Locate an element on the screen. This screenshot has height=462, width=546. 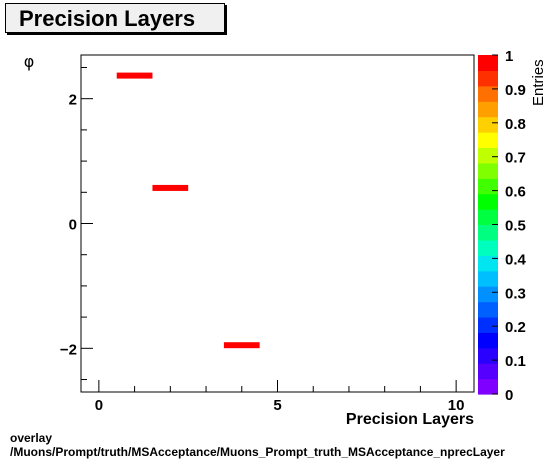
palette-tick-label-0.7: 0.7 is located at coordinates (515, 158).